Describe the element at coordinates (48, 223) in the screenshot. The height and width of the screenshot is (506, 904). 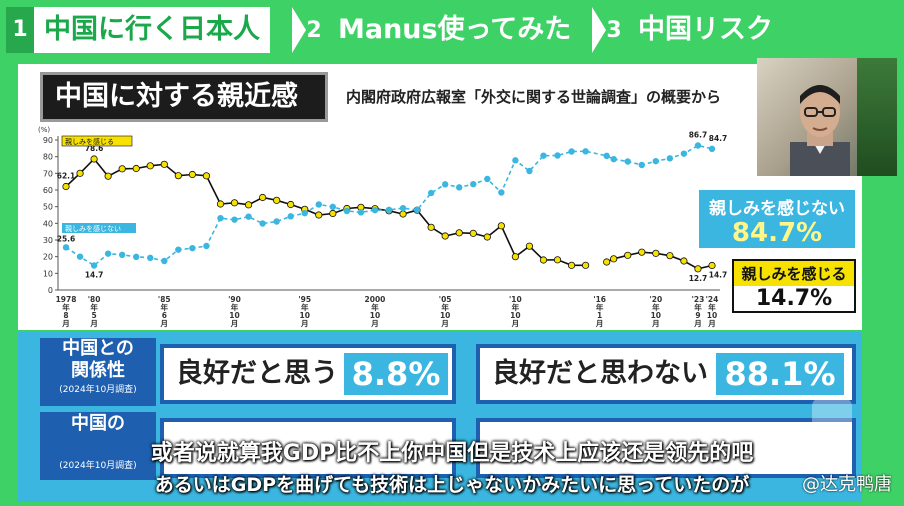
I see `y-tick-label: 40` at that location.